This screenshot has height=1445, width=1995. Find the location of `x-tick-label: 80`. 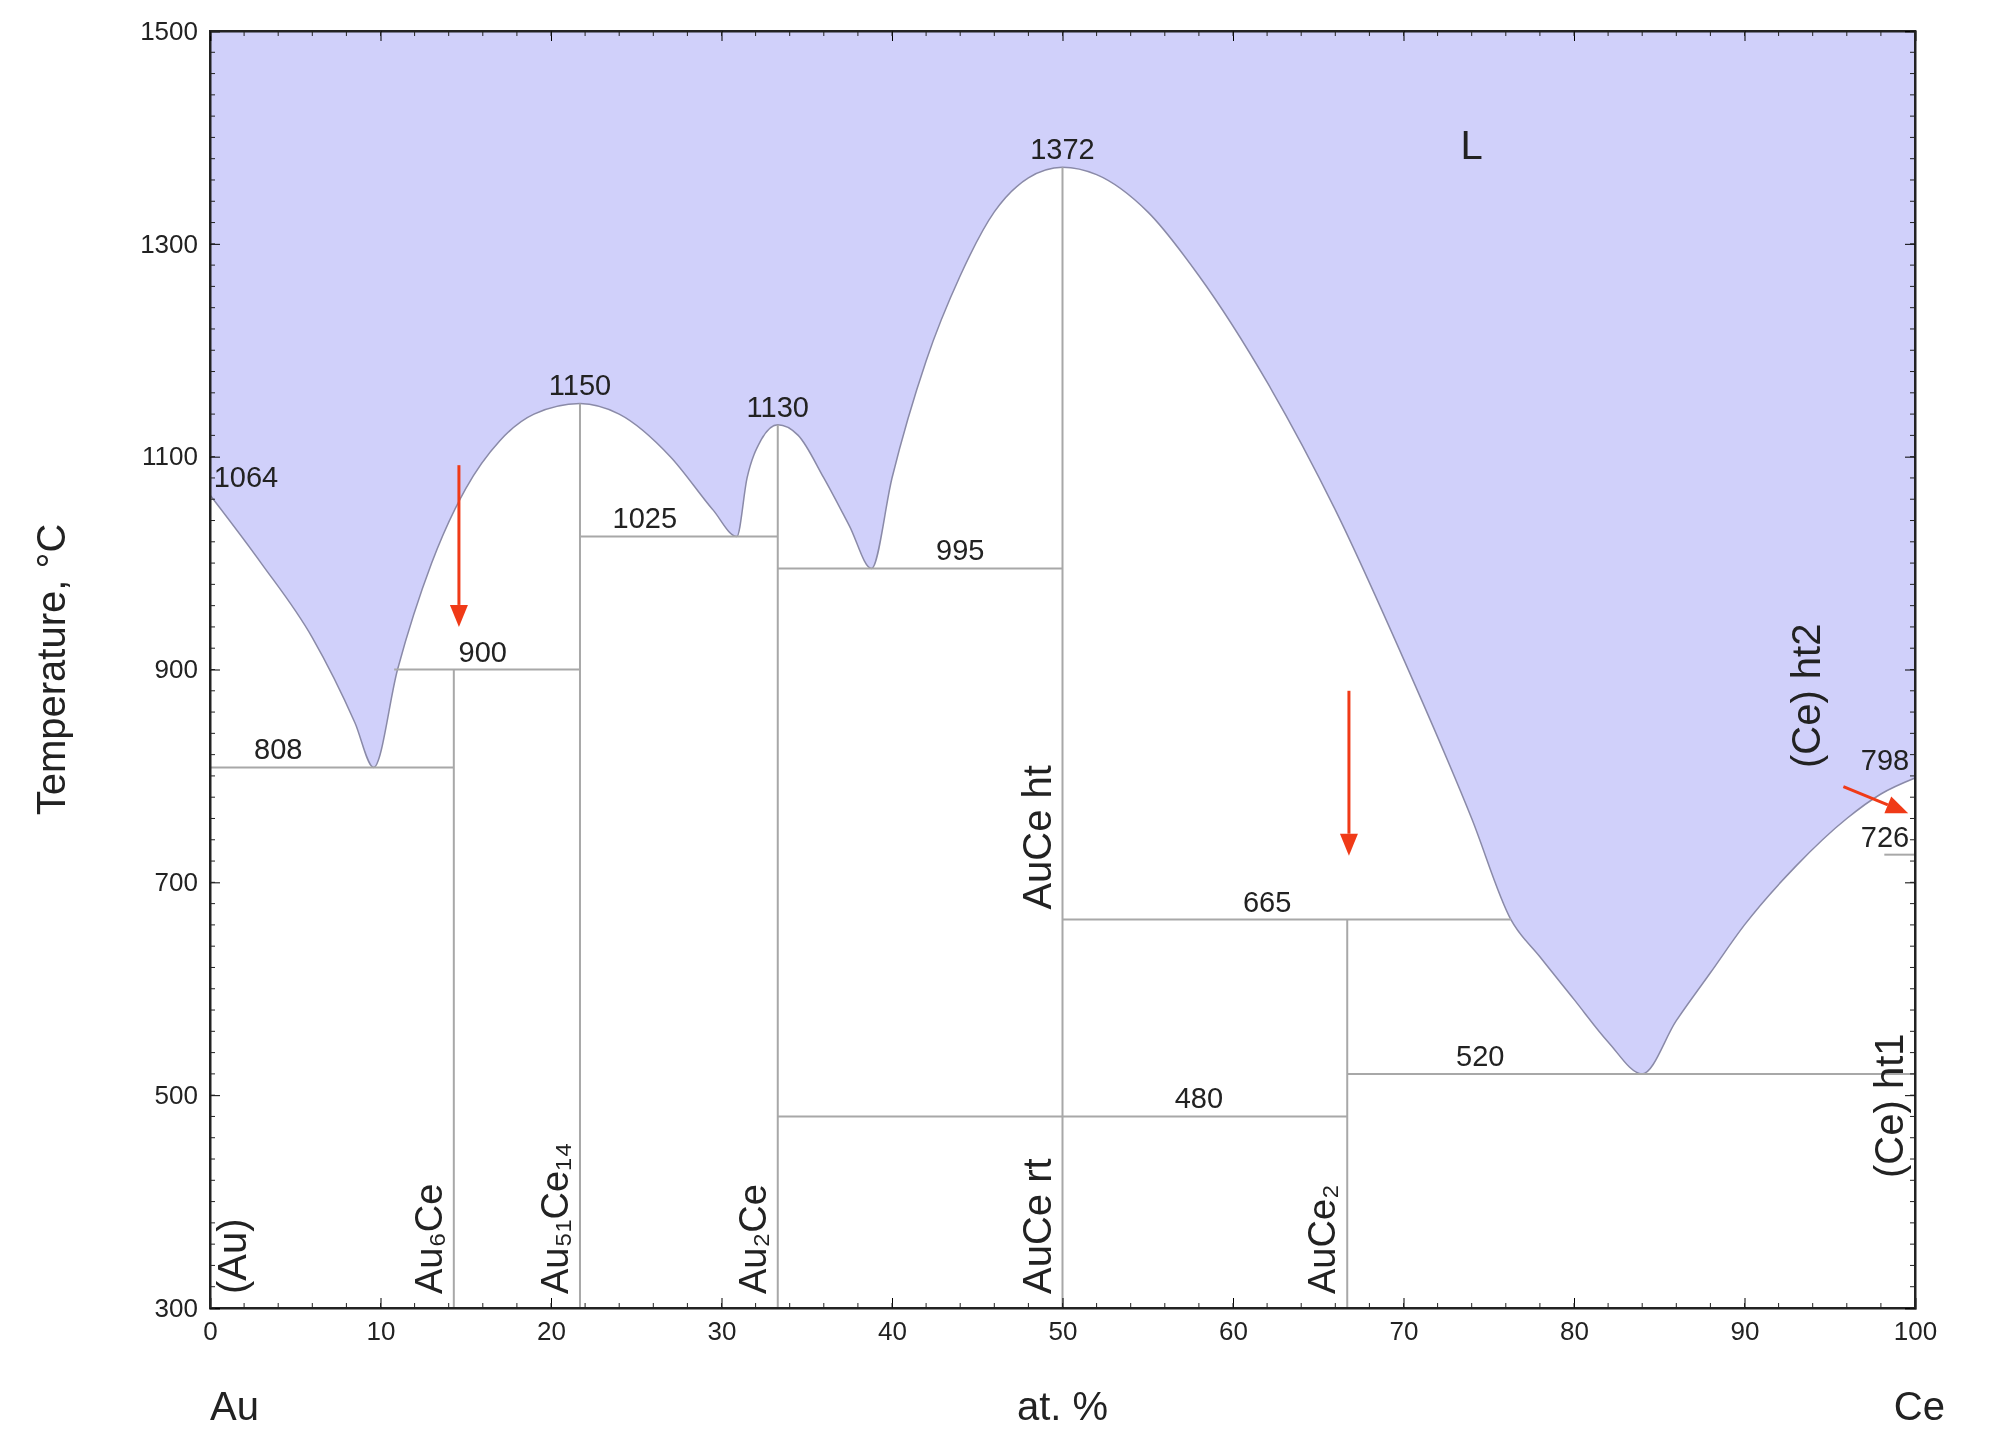

x-tick-label: 80 is located at coordinates (1574, 1331).